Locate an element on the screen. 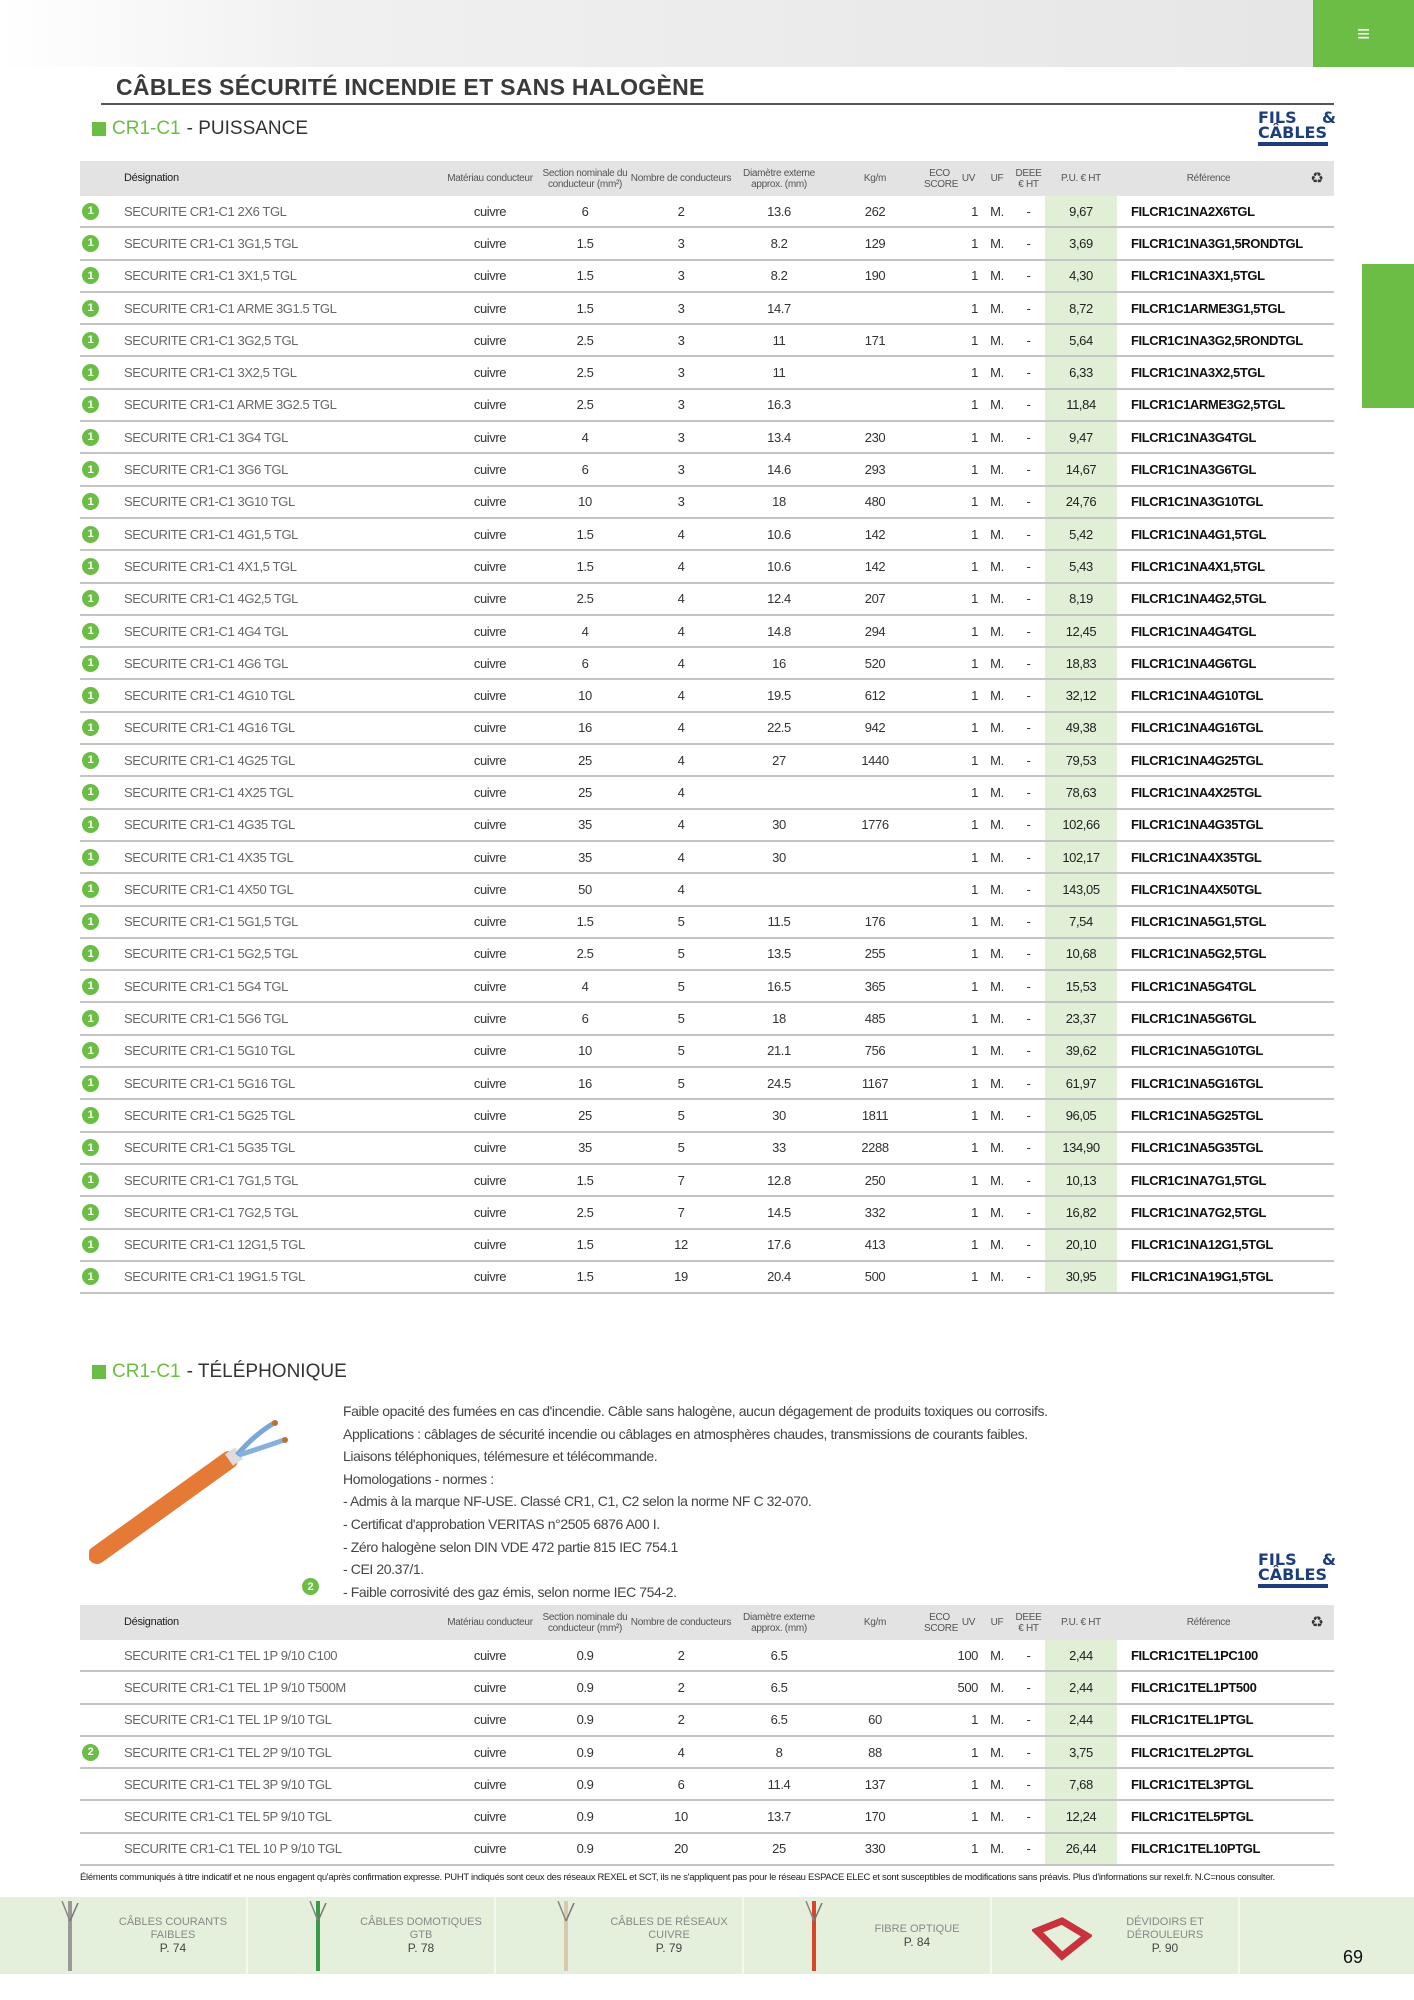 This screenshot has height=2000, width=1414. footer-link-label: CÂBLES DOMOTIQUES GTB is located at coordinates (421, 1928).